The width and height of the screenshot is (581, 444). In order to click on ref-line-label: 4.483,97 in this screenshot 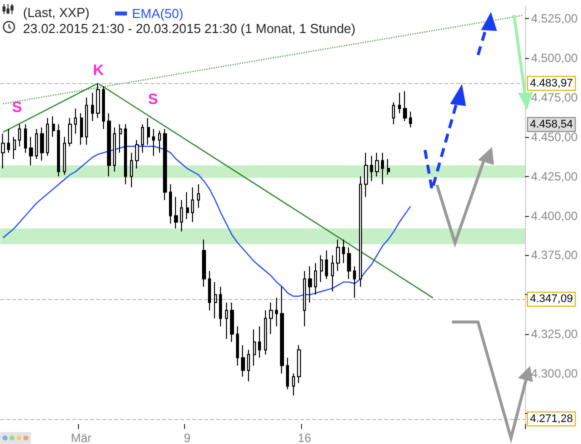, I will do `click(551, 83)`.